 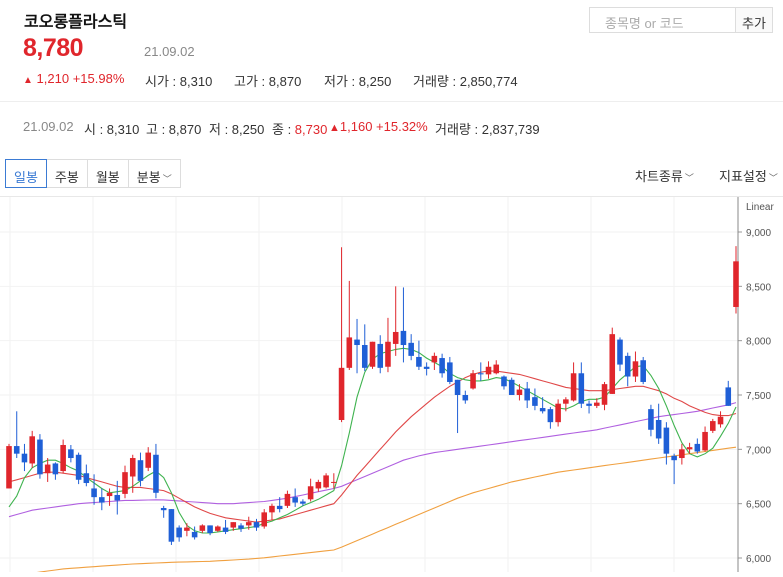 I want to click on summary-high-value: 8,870, so click(x=185, y=129).